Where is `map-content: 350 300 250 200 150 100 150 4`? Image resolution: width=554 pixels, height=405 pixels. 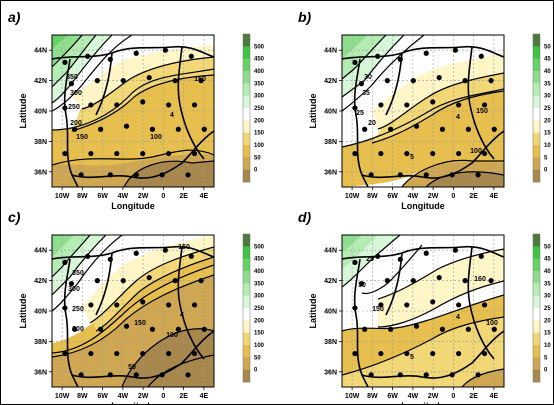 map-content: 350 300 250 200 150 100 150 4 is located at coordinates (133, 111).